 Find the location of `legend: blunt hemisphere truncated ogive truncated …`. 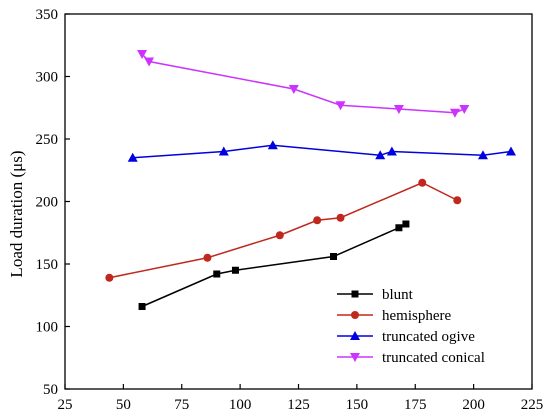

legend: blunt hemisphere truncated ogive truncated … is located at coordinates (411, 326).